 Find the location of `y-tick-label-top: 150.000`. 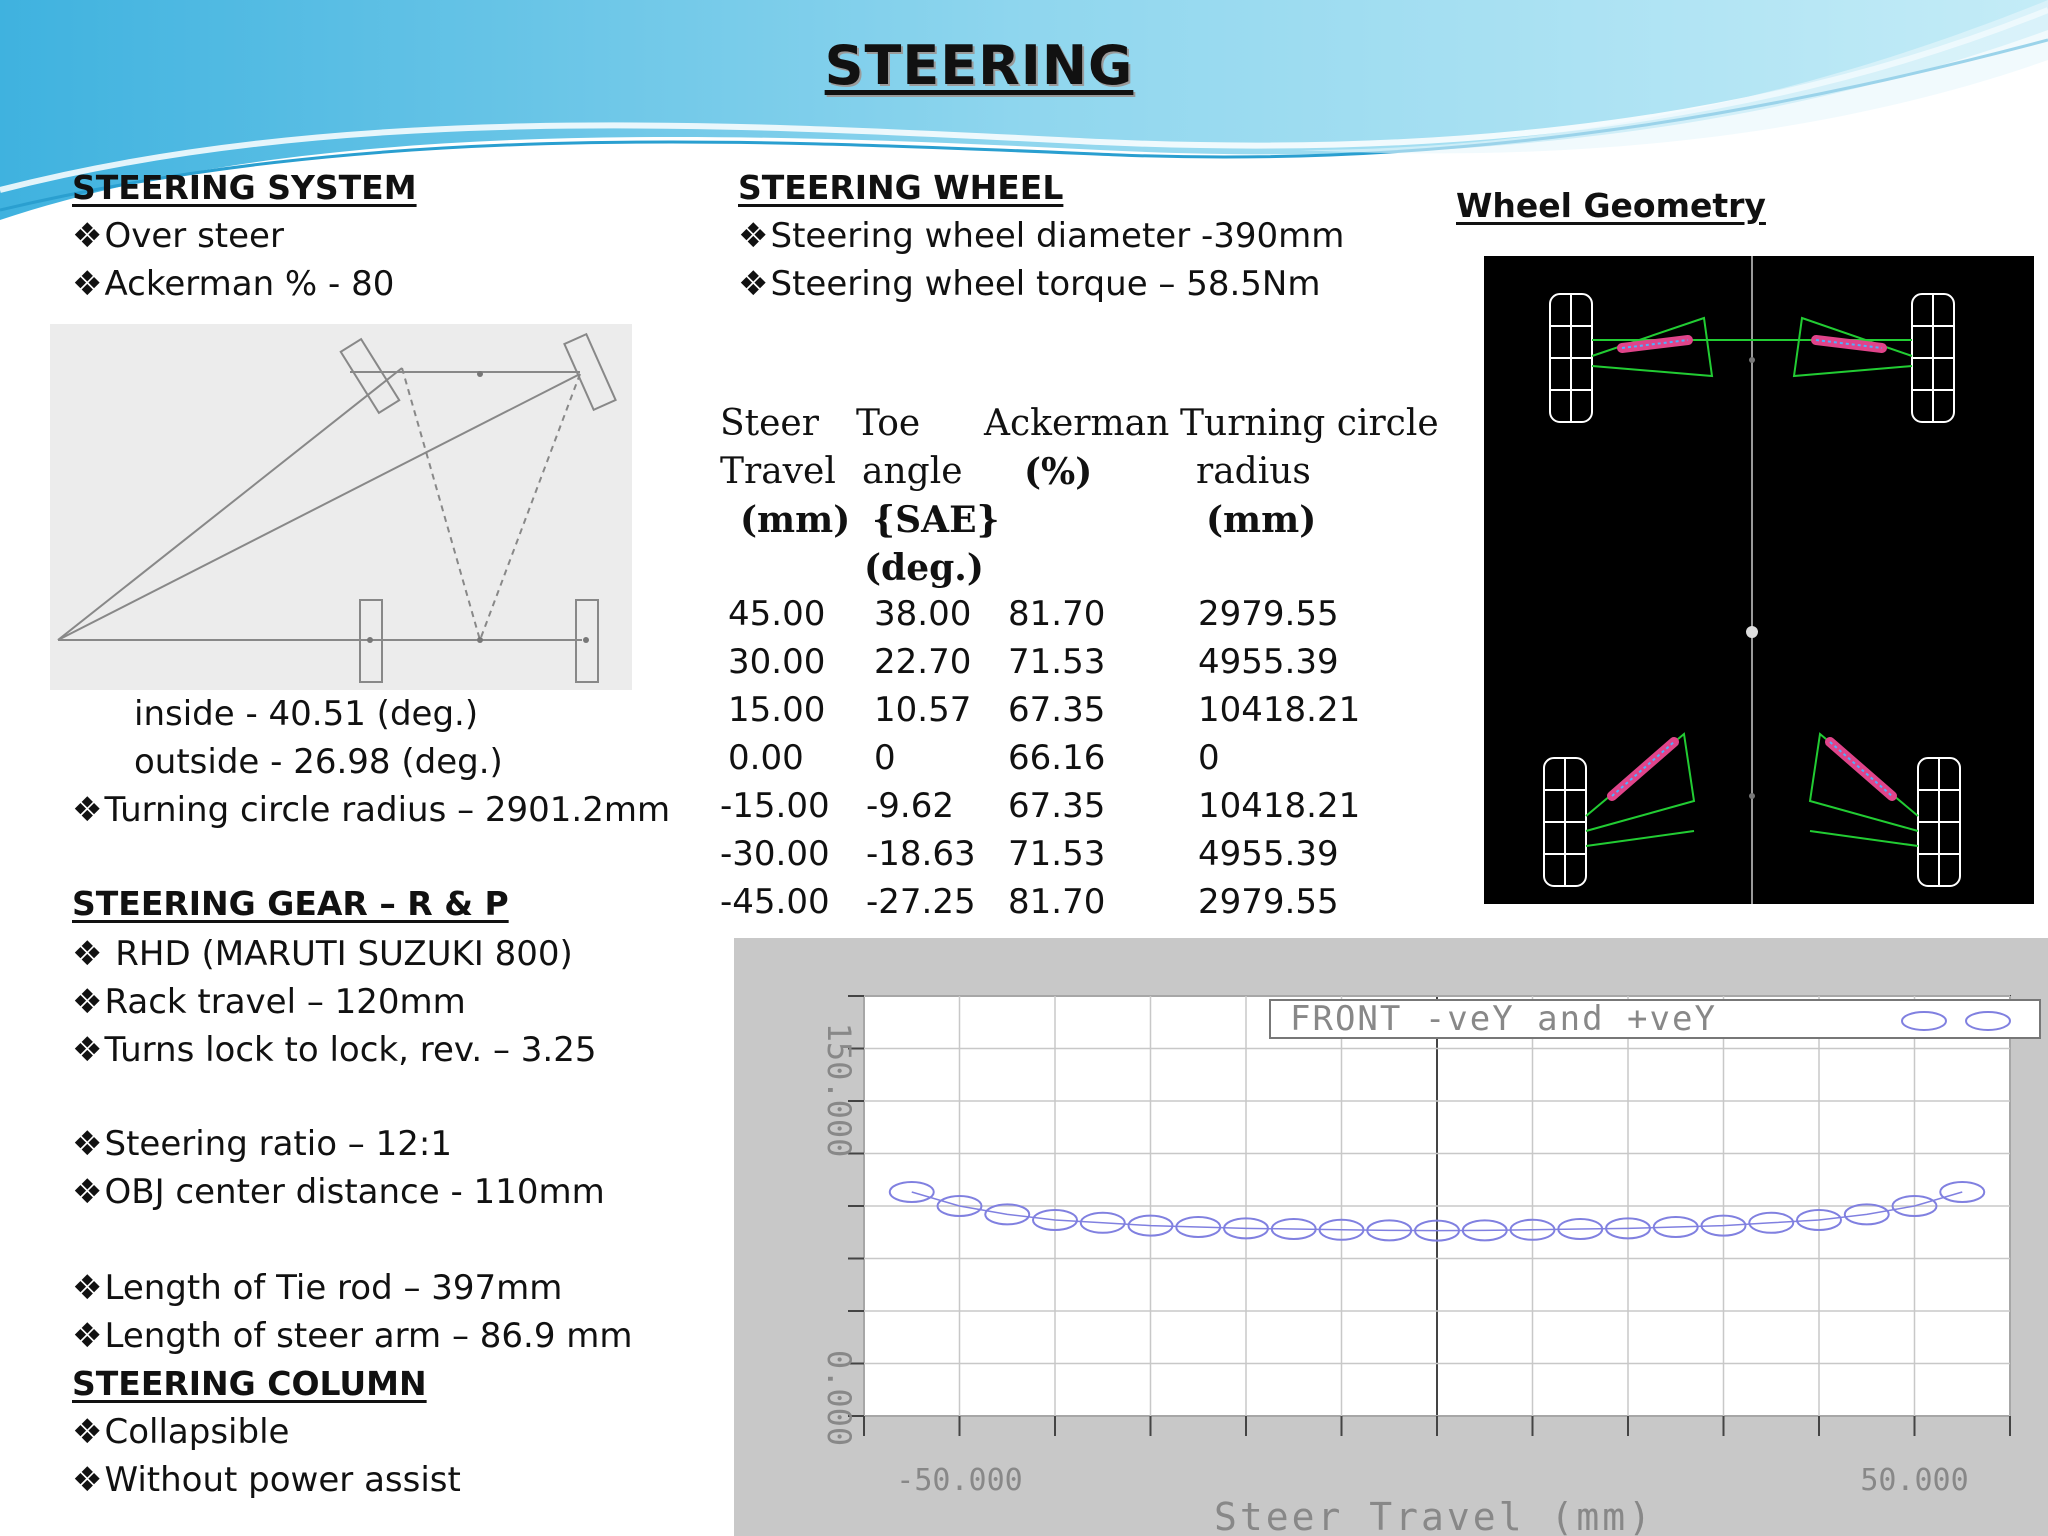

y-tick-label-top: 150.000 is located at coordinates (839, 1090).